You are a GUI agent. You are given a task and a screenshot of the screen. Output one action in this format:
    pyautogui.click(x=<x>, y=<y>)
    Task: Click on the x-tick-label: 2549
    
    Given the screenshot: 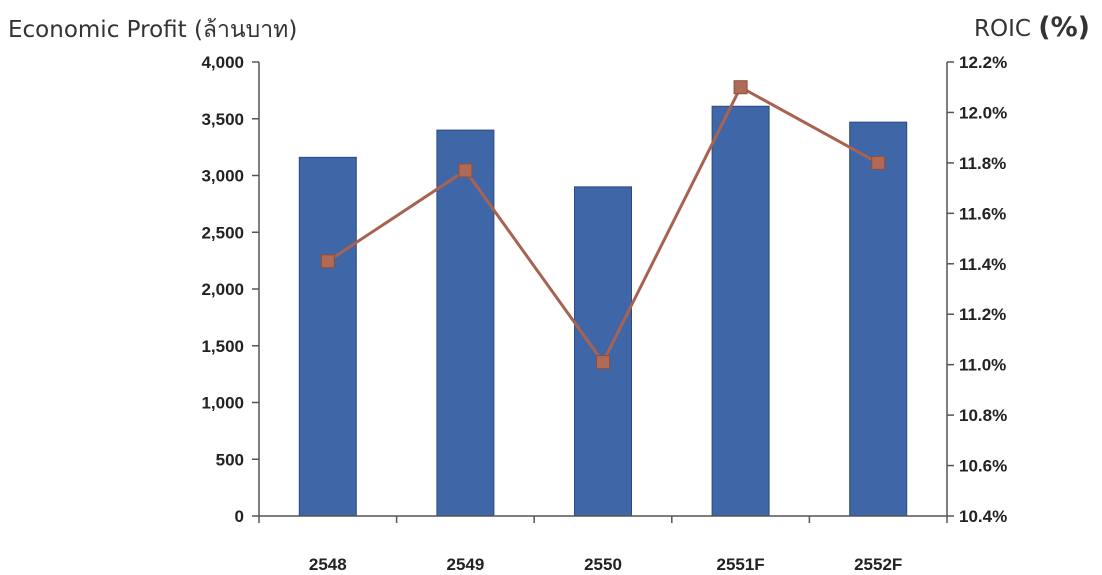 What is the action you would take?
    pyautogui.click(x=465, y=564)
    